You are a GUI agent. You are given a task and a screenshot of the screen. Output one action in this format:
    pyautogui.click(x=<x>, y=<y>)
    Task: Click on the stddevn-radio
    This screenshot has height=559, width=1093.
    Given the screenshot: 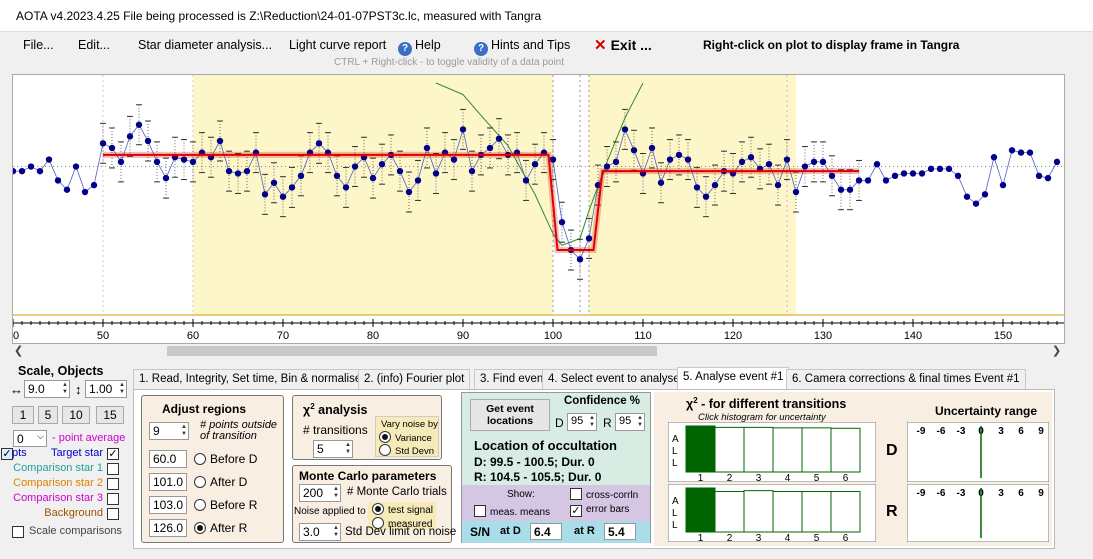 What is the action you would take?
    pyautogui.click(x=385, y=450)
    